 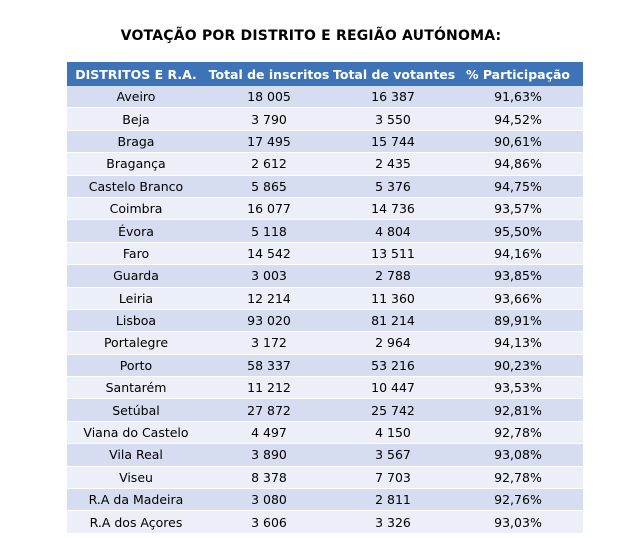 I want to click on table-row: Portalegre 3 172 2 964 94,13%, so click(x=325, y=343).